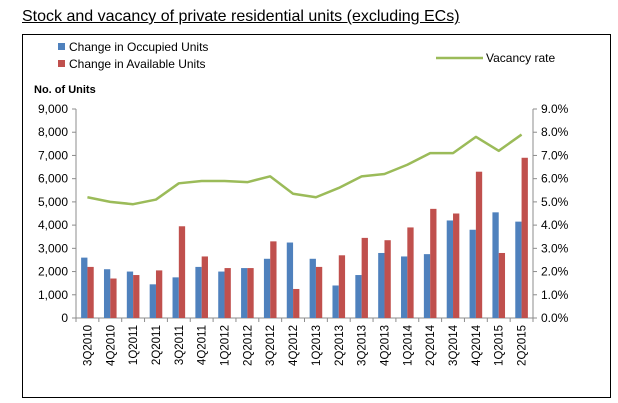 The height and width of the screenshot is (403, 618). Describe the element at coordinates (61, 46) in the screenshot. I see `legend-swatch-occupied` at that location.